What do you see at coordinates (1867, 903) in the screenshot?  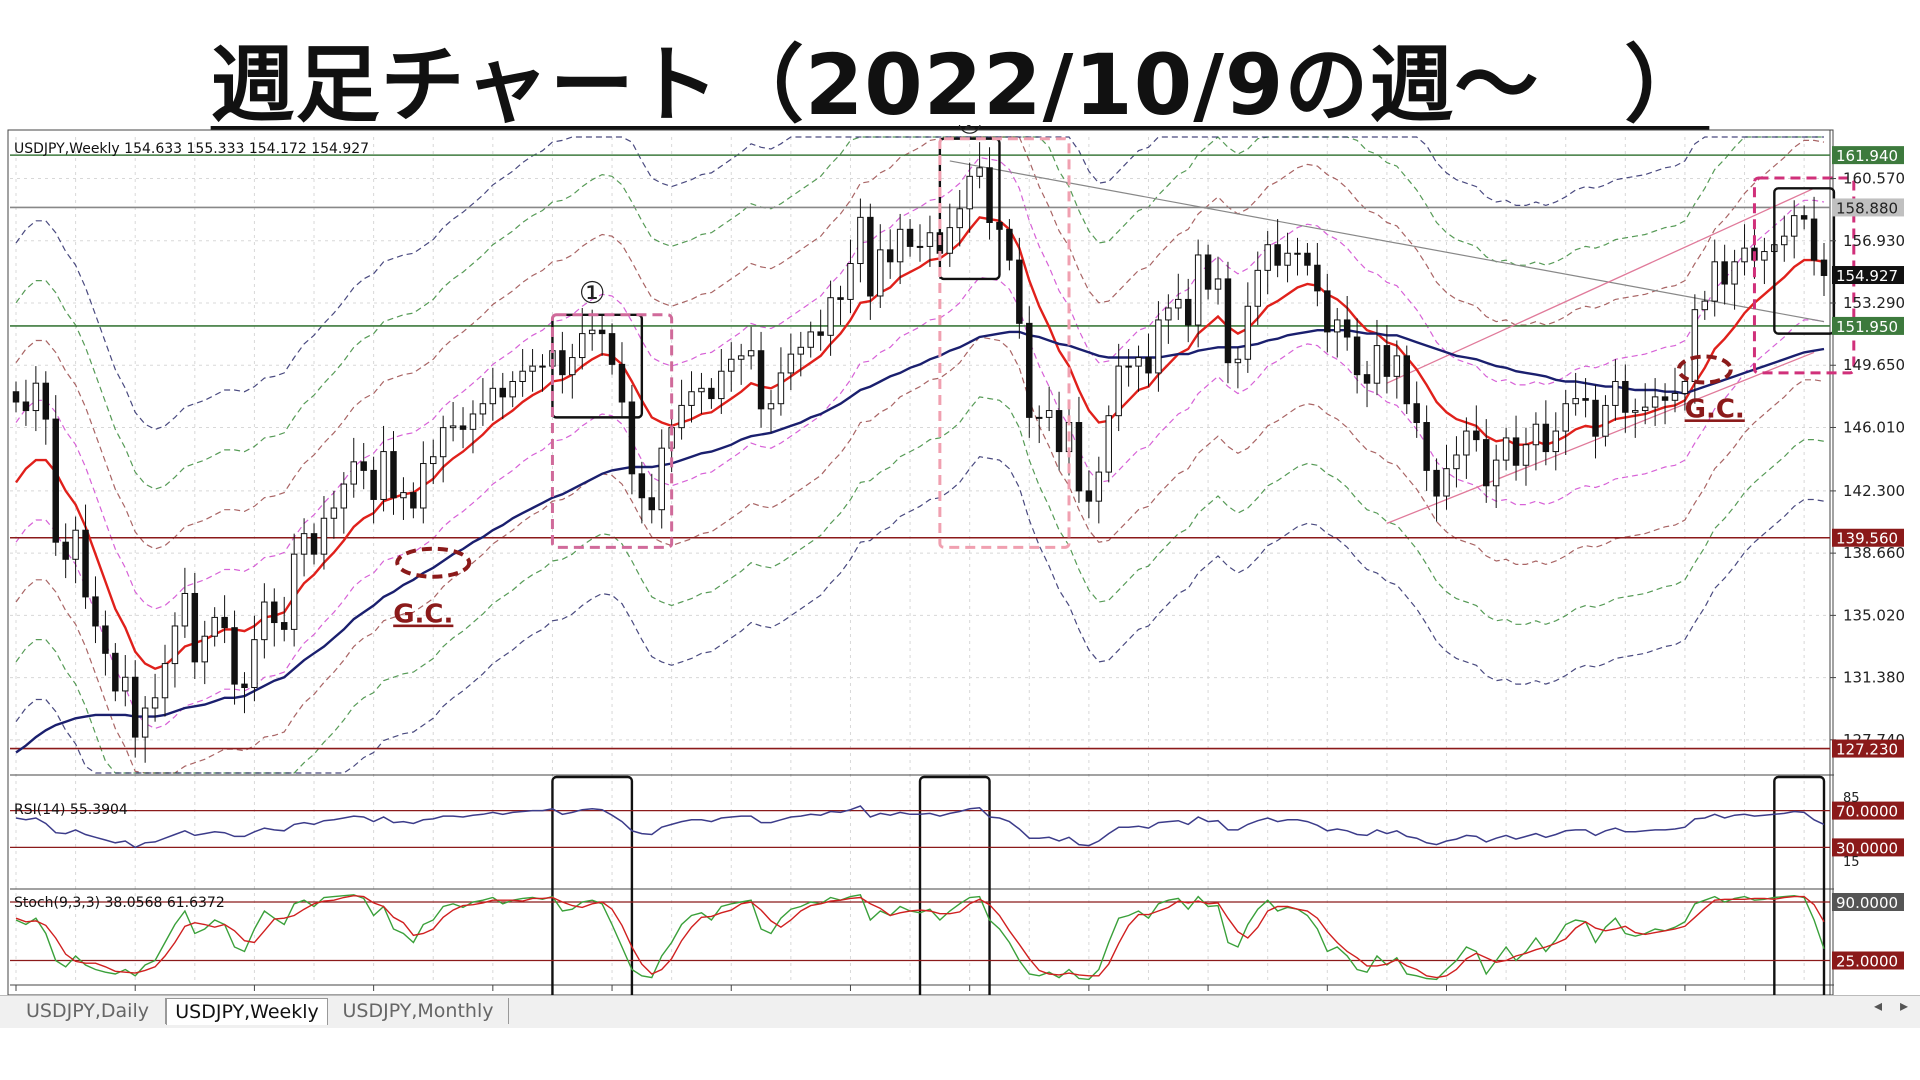 I see `stoch-level-label: 90.0000` at bounding box center [1867, 903].